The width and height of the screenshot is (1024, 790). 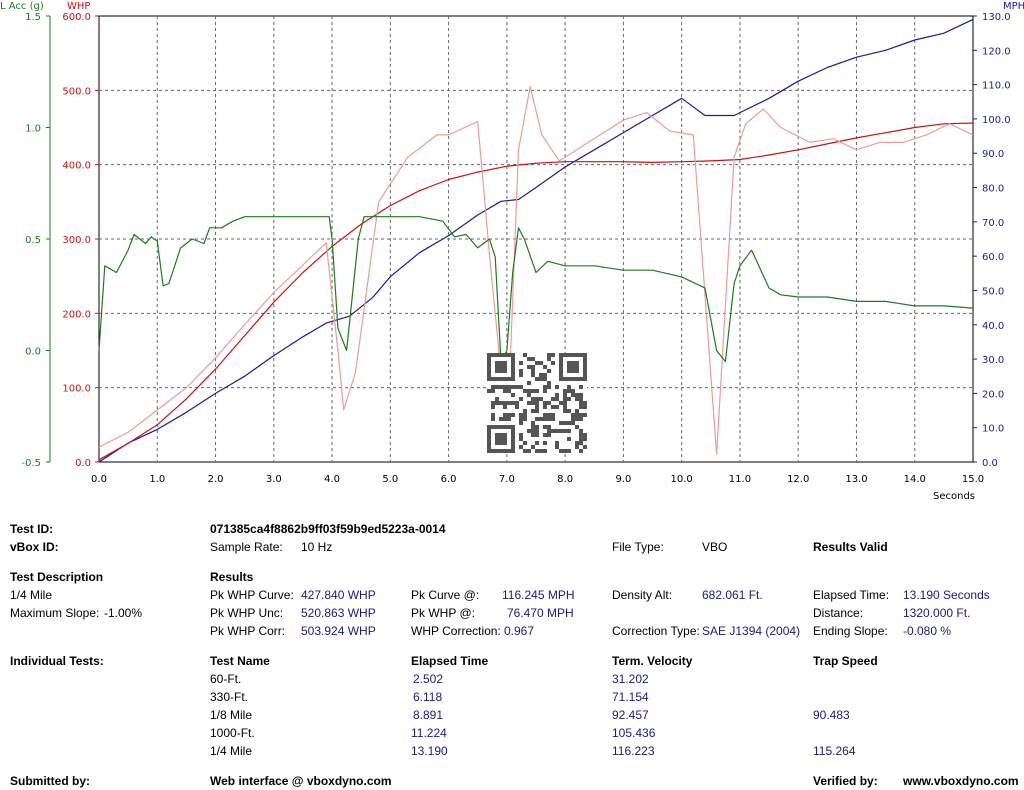 I want to click on lacc-tick-label: 0.5, so click(x=33, y=240).